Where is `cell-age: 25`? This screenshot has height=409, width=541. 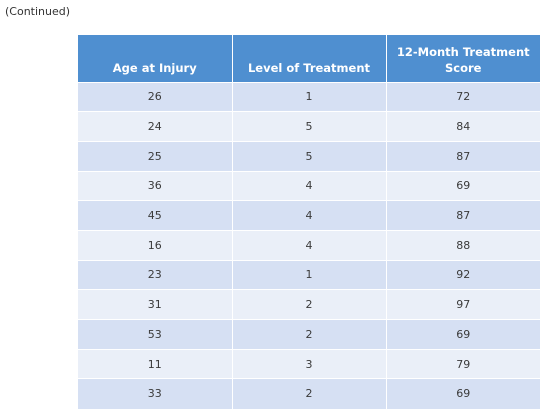 cell-age: 25 is located at coordinates (155, 156).